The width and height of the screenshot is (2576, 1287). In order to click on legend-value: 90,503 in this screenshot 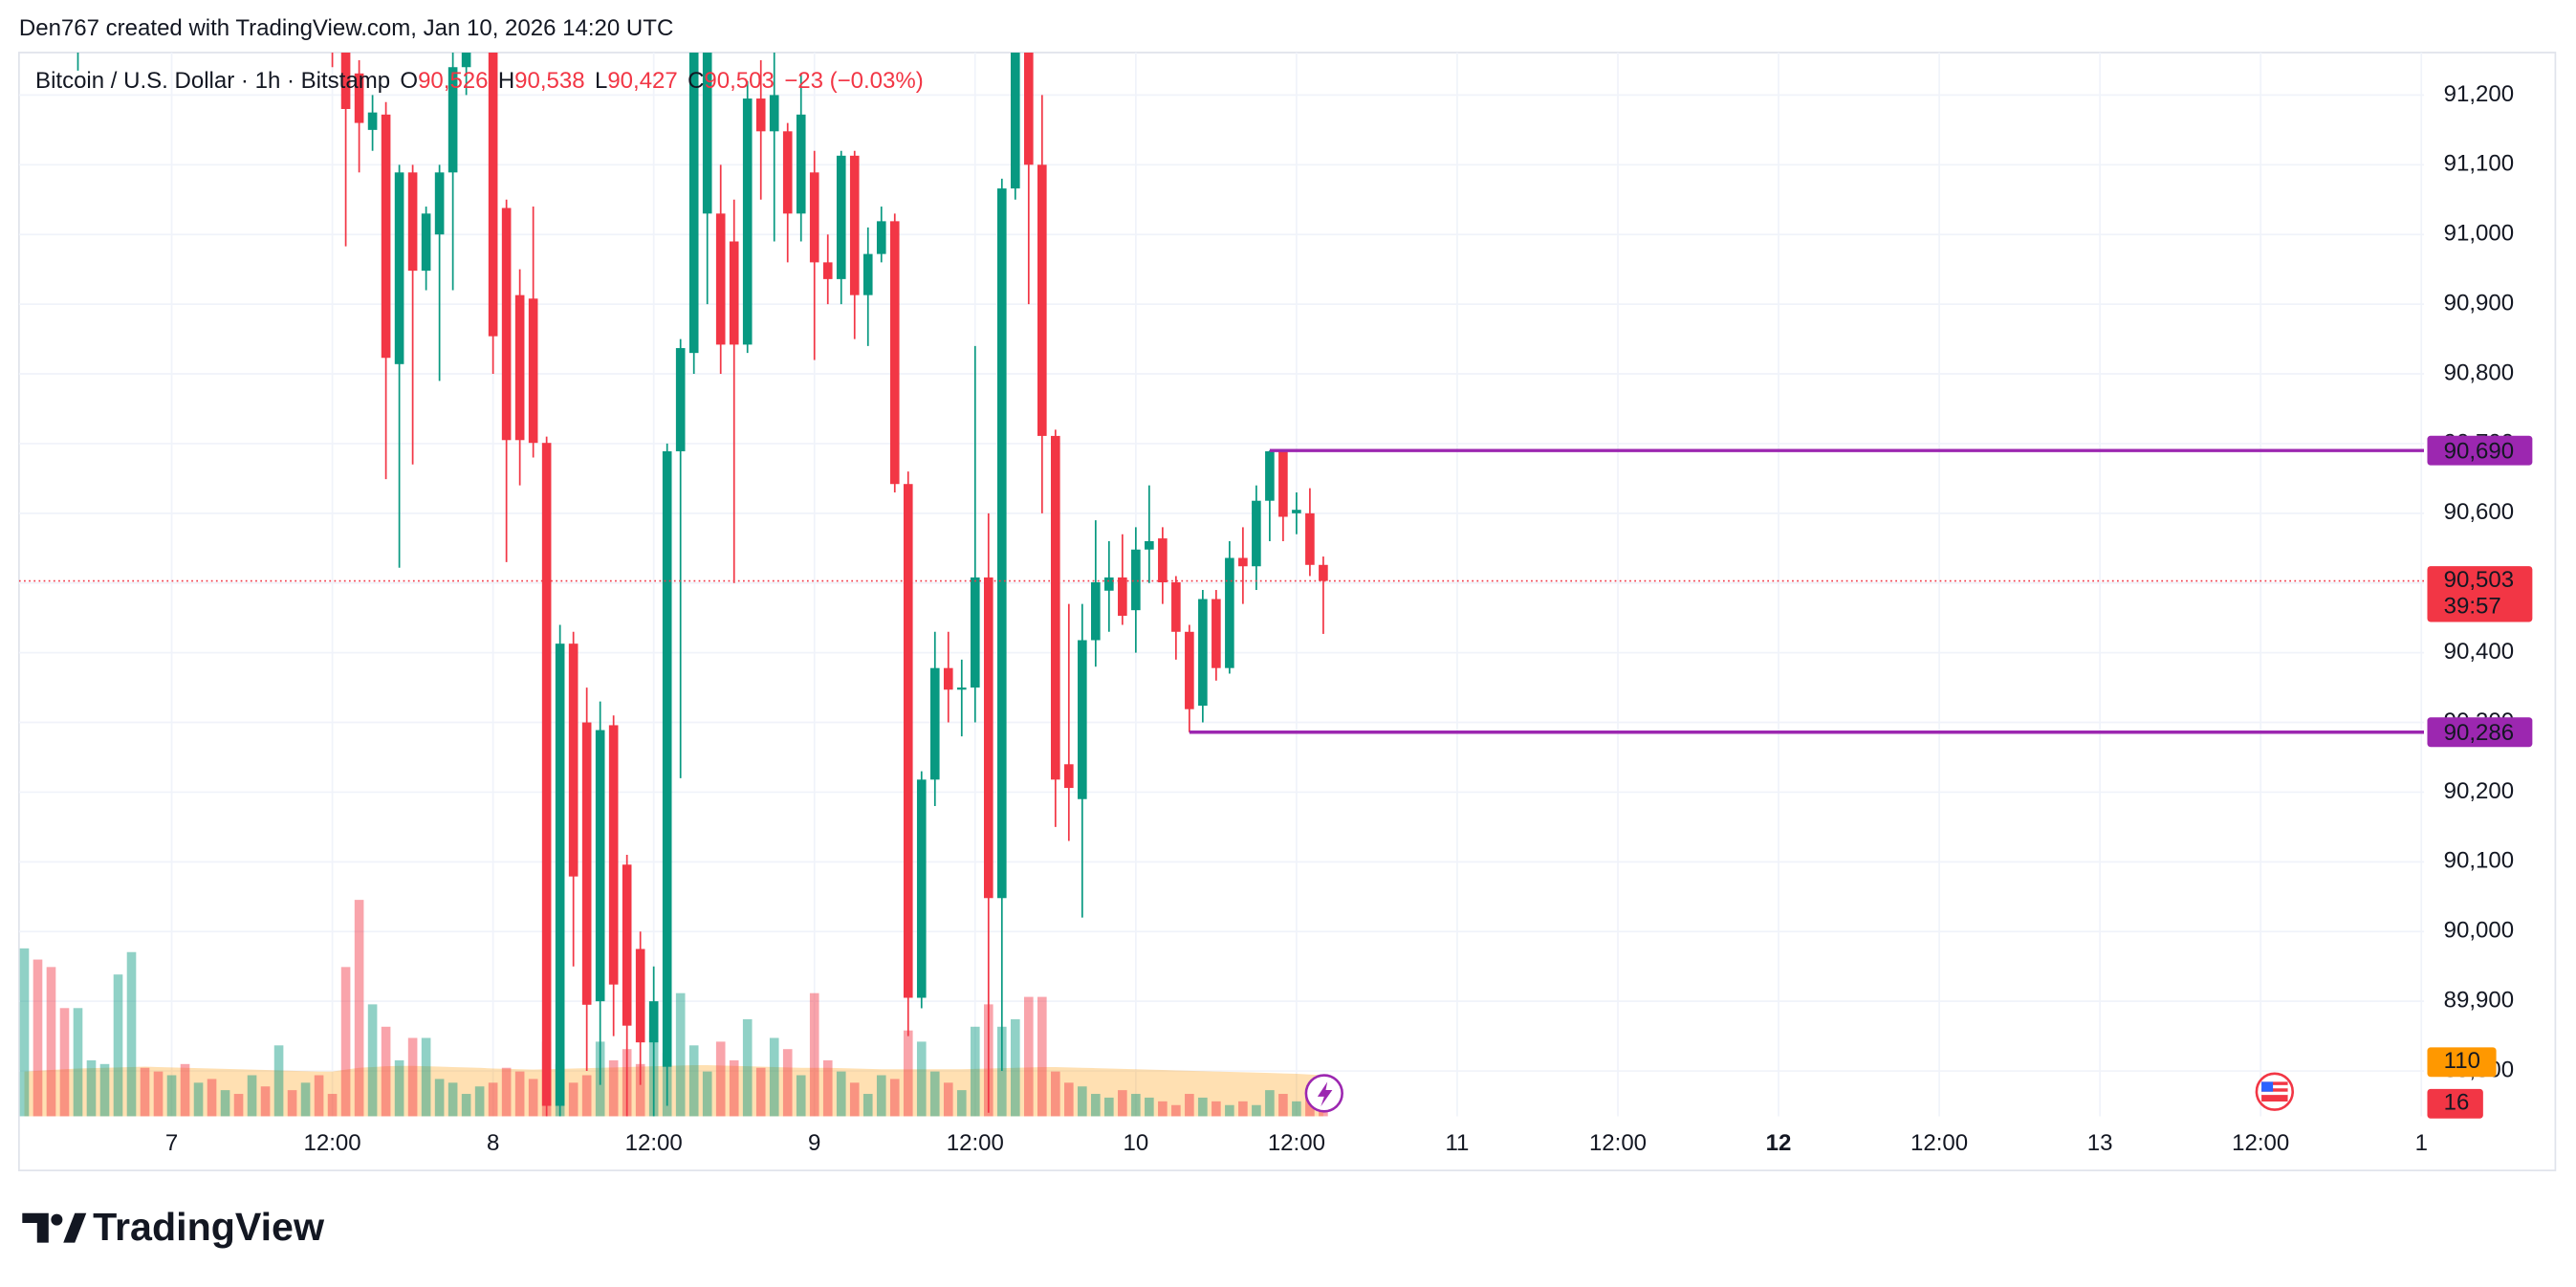, I will do `click(739, 81)`.